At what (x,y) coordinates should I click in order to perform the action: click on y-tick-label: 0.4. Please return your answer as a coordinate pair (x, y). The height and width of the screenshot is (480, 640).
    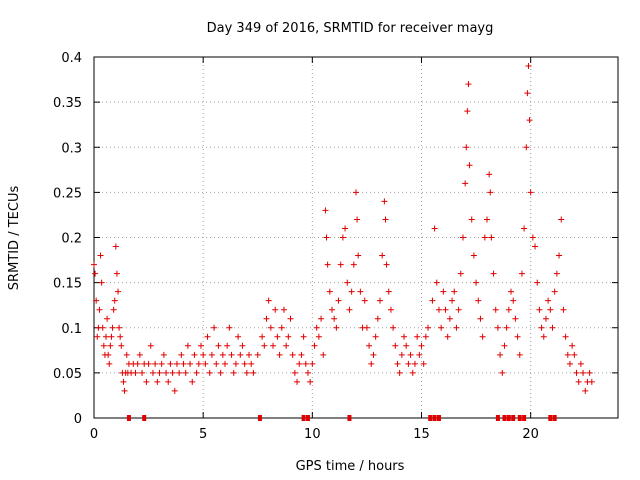
    Looking at the image, I should click on (71, 58).